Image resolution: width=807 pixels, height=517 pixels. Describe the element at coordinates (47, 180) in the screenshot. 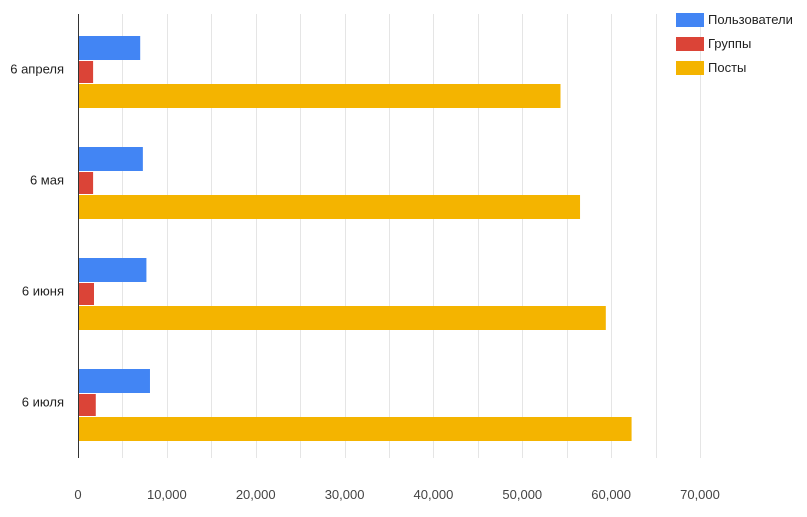

I see `category-label: 6 мая` at that location.